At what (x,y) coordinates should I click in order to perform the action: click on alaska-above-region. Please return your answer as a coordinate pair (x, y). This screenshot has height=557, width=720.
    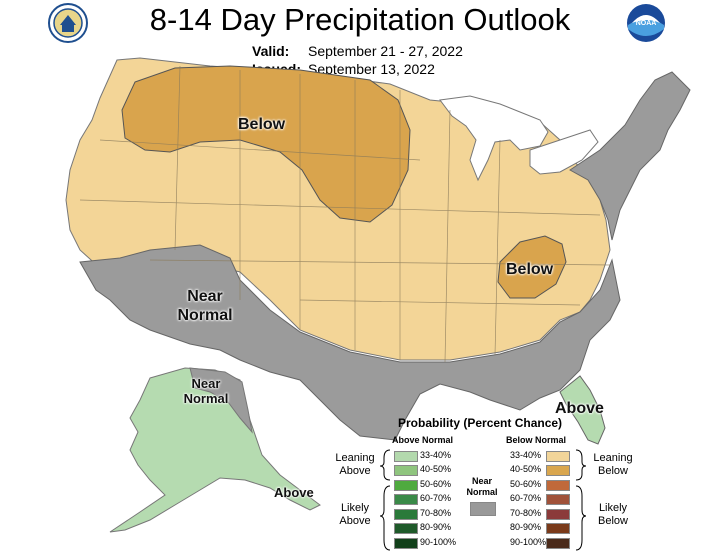
    Looking at the image, I should click on (215, 450).